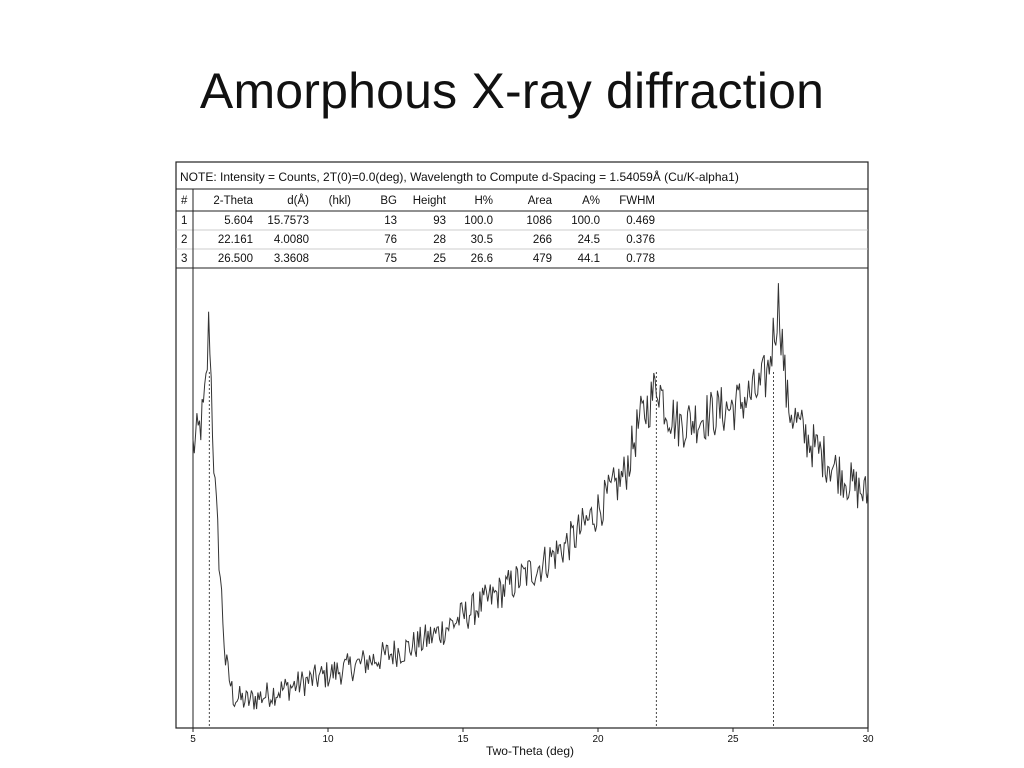  What do you see at coordinates (184, 221) in the screenshot?
I see `cell-index: 1` at bounding box center [184, 221].